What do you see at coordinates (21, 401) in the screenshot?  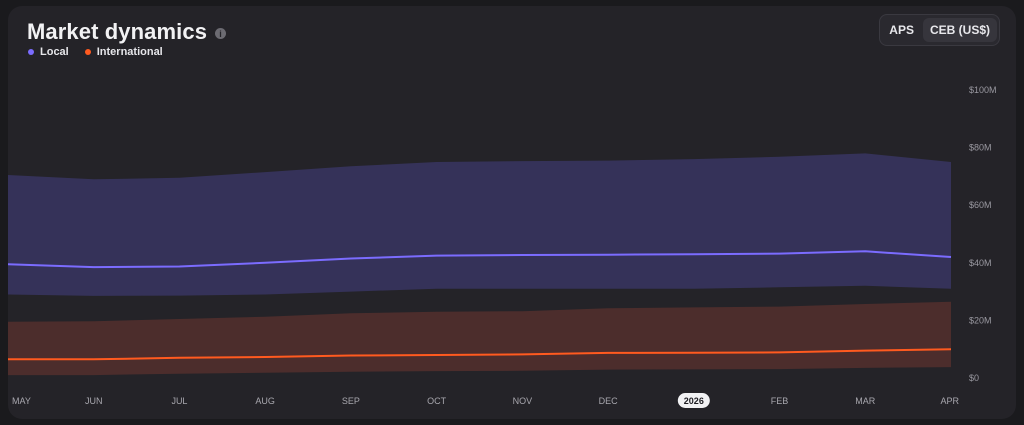 I see `x-tick-label: MAY` at bounding box center [21, 401].